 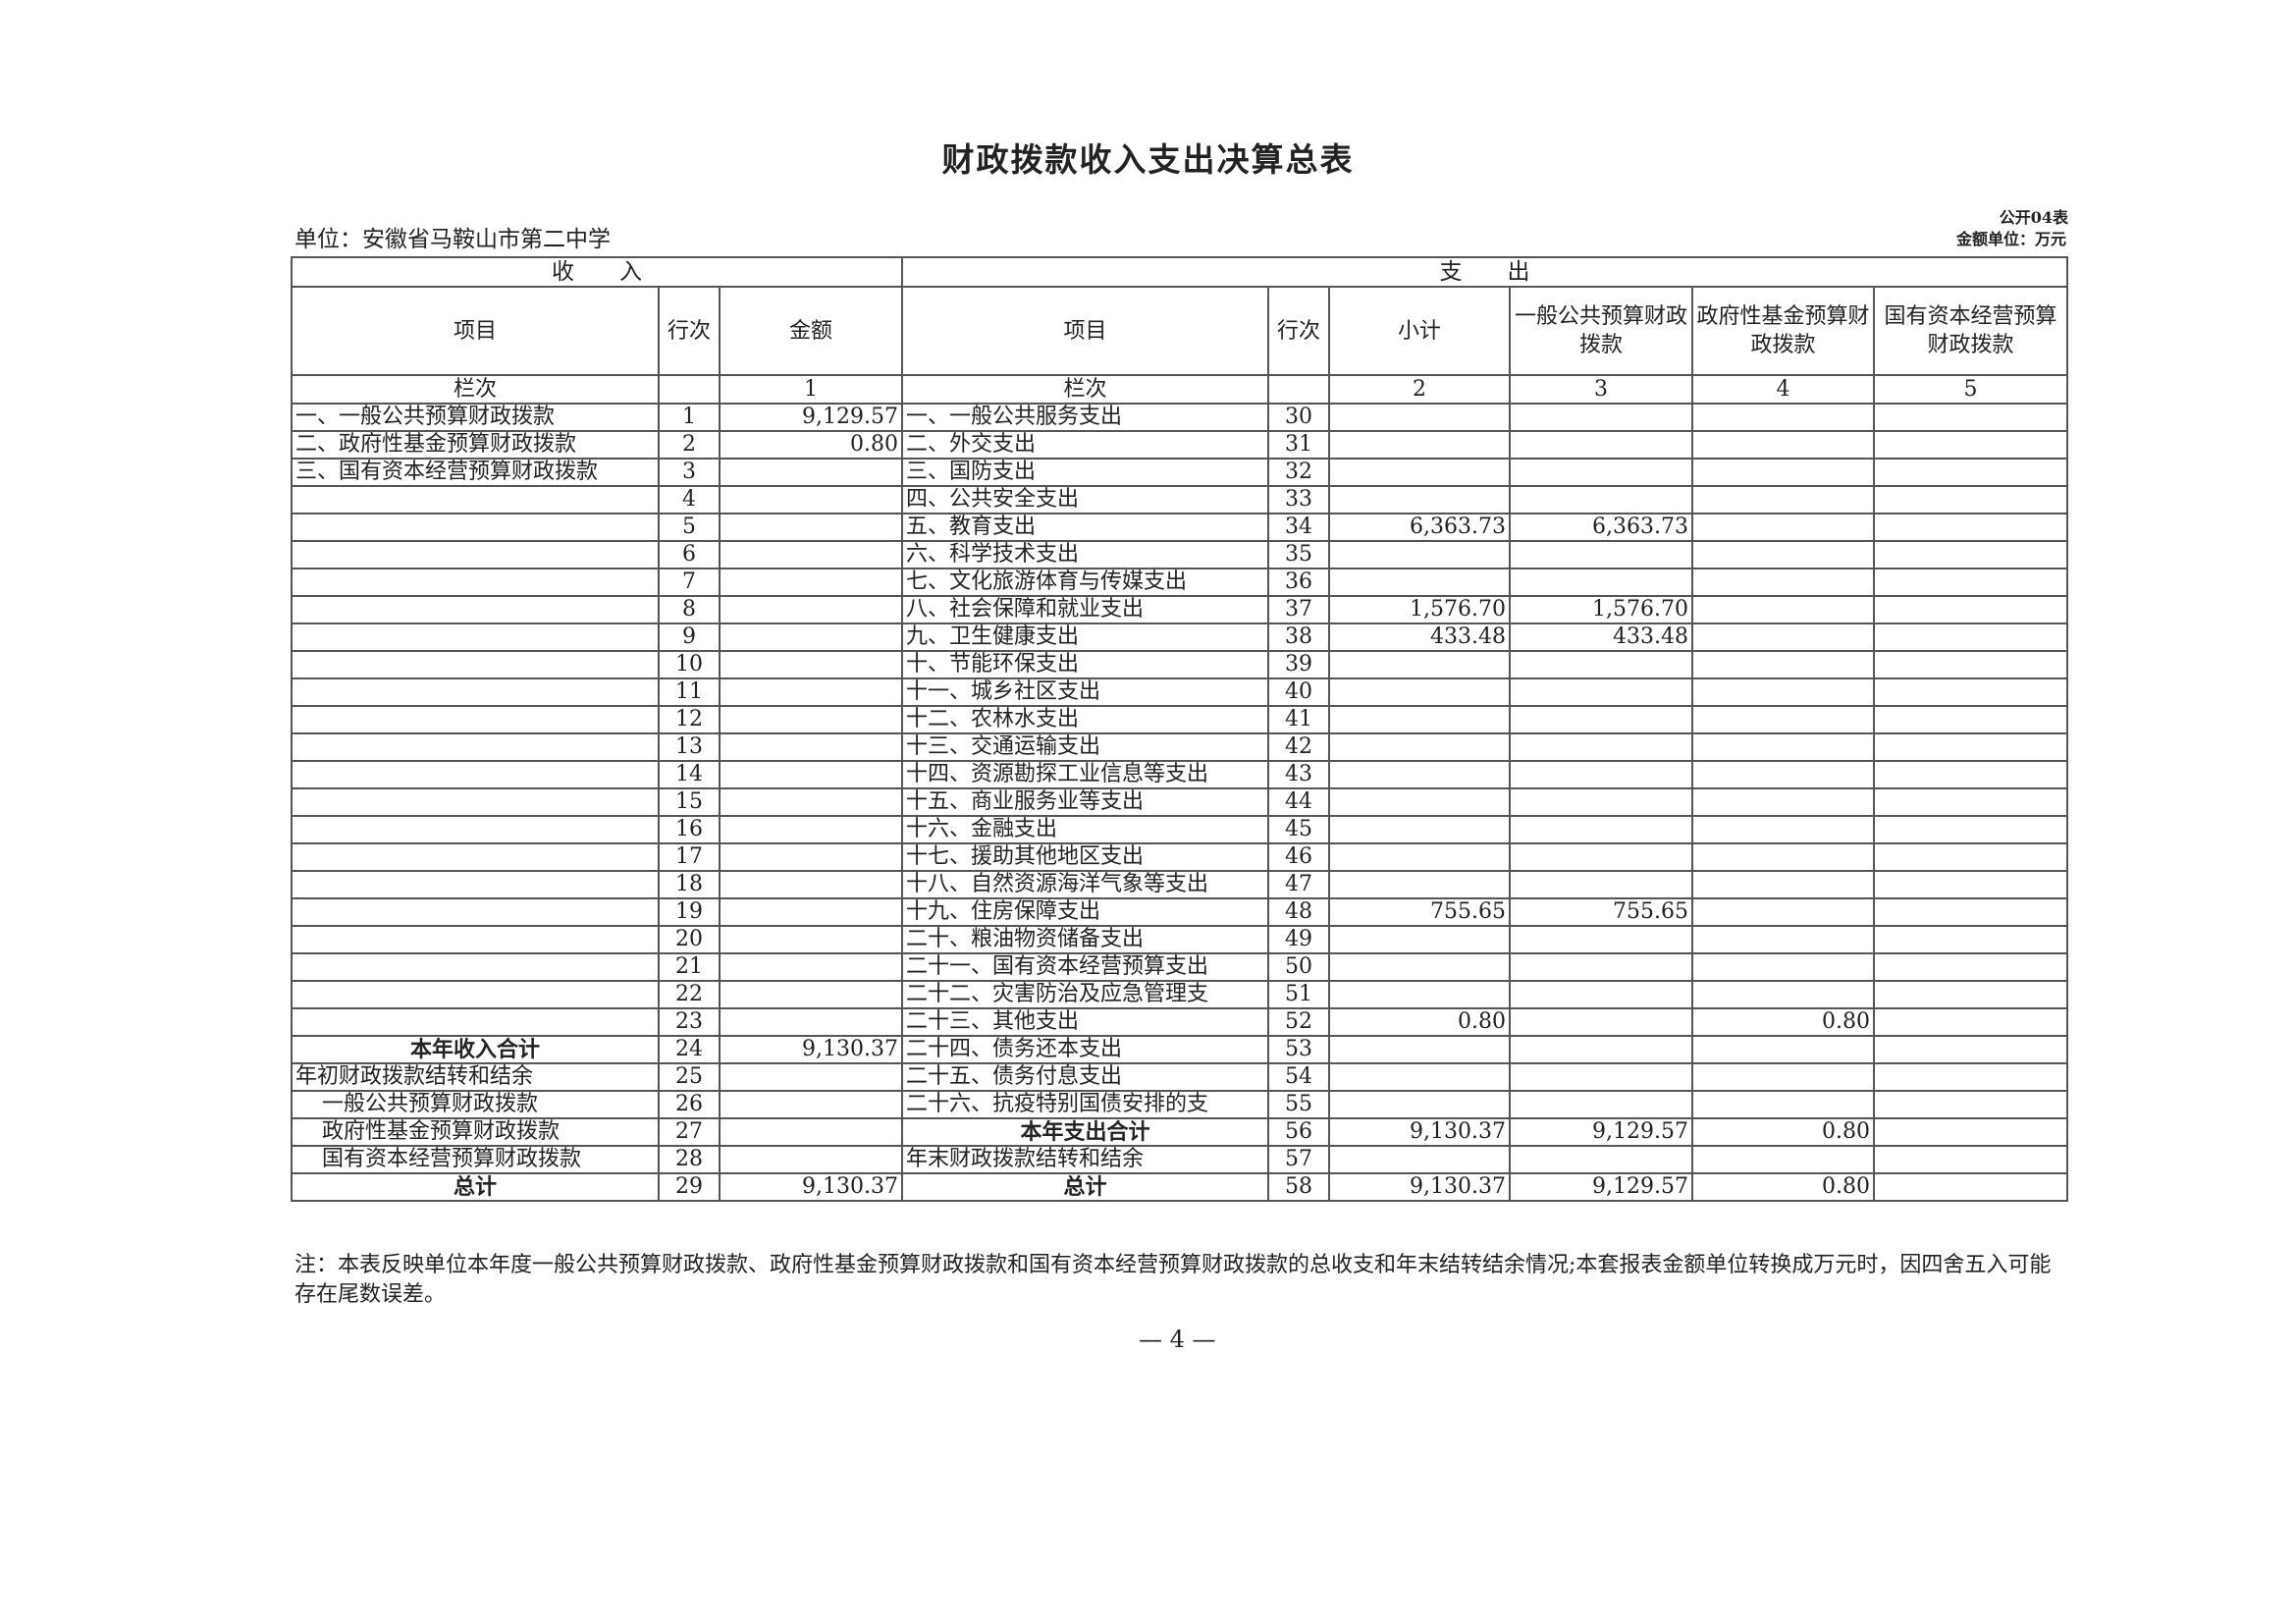 What do you see at coordinates (1299, 1132) in the screenshot?
I see `expense-row-no-cell: 56` at bounding box center [1299, 1132].